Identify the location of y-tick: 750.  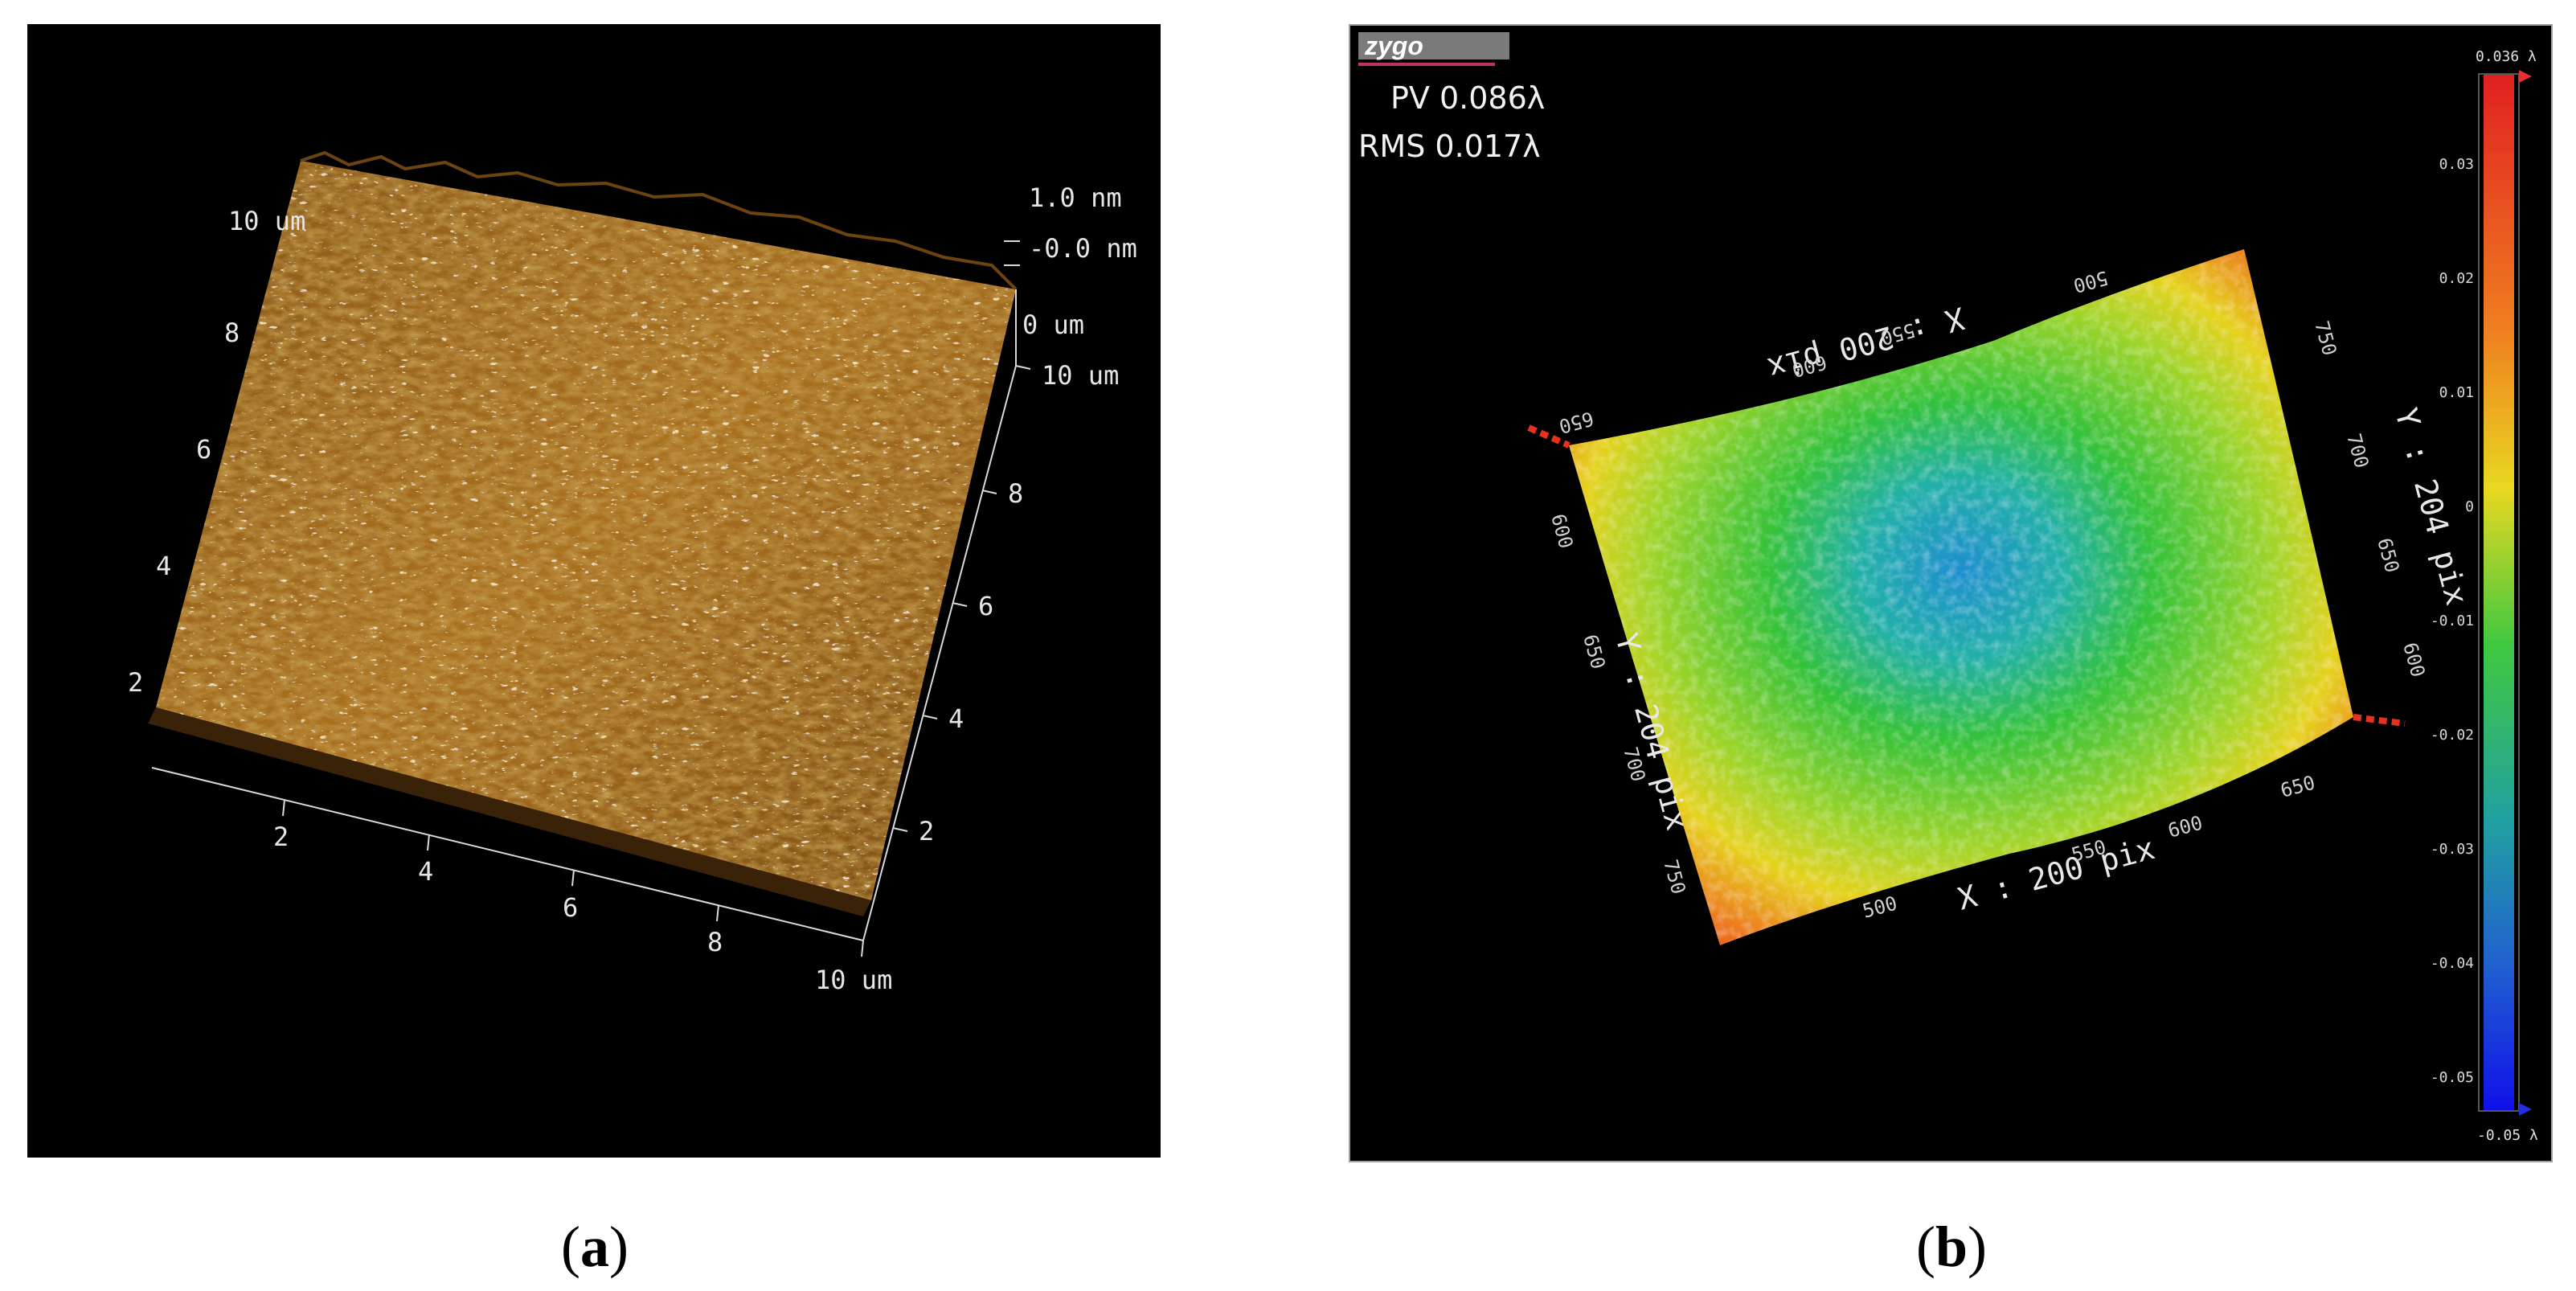
(1674, 877).